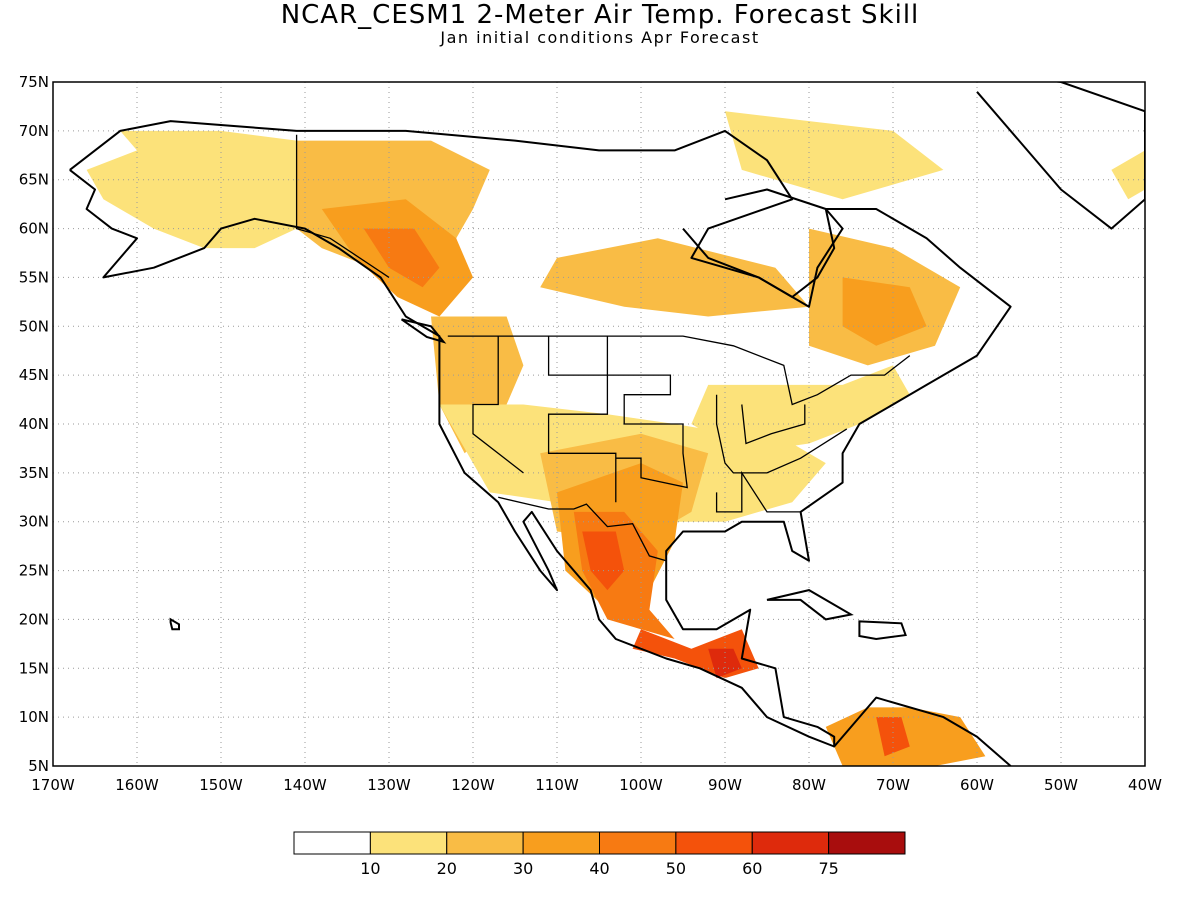 This screenshot has width=1200, height=900. I want to click on skill-region-alaska-west, so click(191, 189).